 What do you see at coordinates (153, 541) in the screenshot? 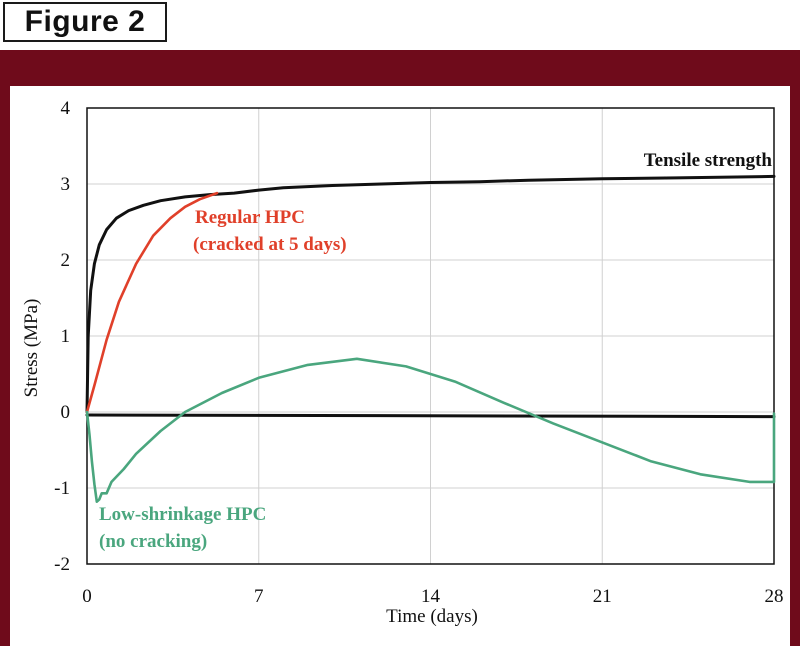
I see `annotation-low-shrinkage-note: (no cracking)` at bounding box center [153, 541].